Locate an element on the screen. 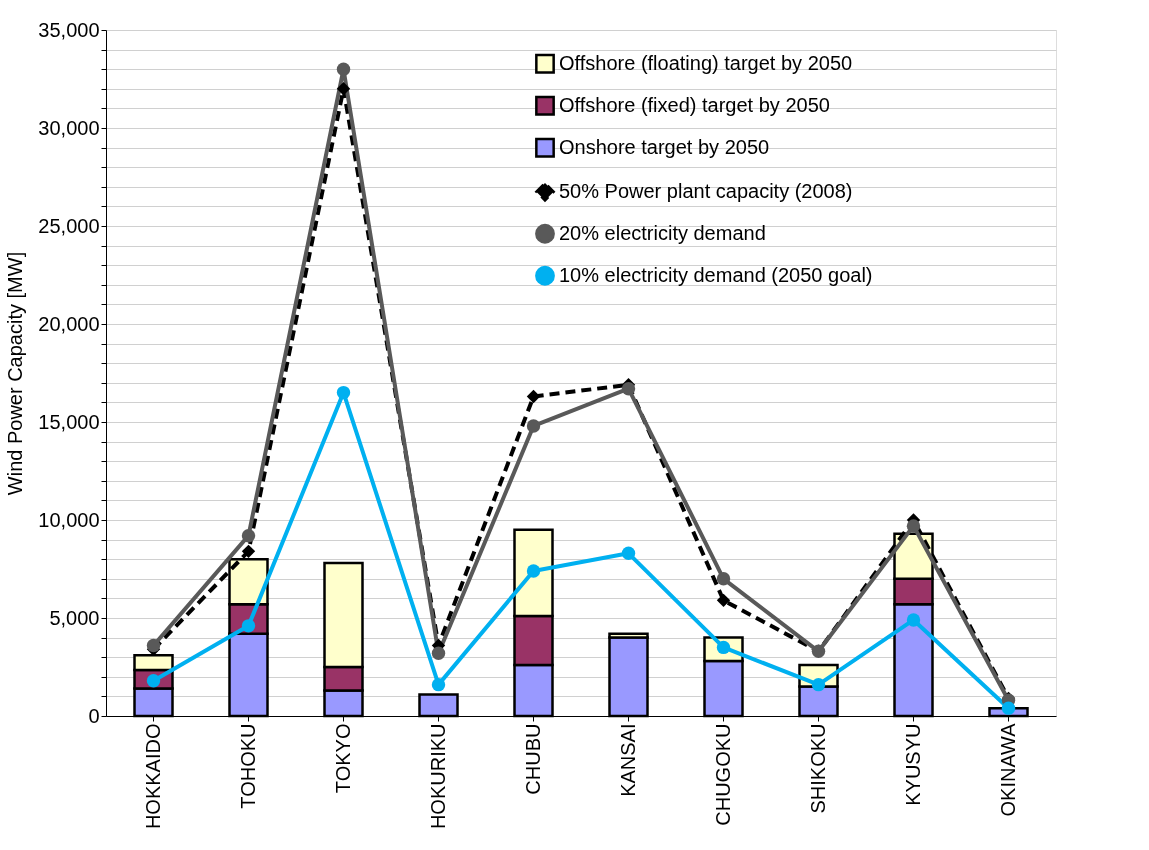 The image size is (1149, 850). y-tick-label: 30,000 is located at coordinates (69, 127).